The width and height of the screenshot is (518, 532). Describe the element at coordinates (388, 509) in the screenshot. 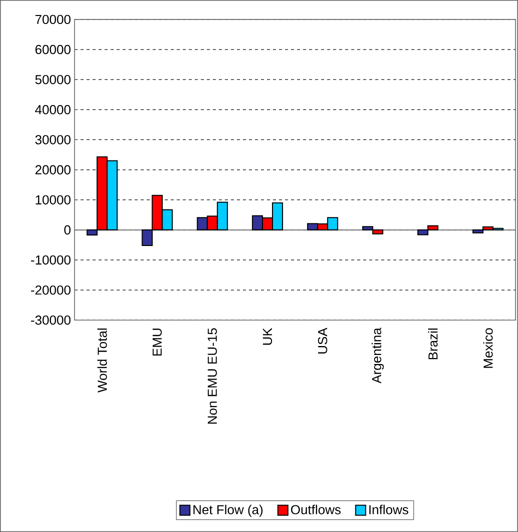

I see `legend-label: Inflows` at that location.